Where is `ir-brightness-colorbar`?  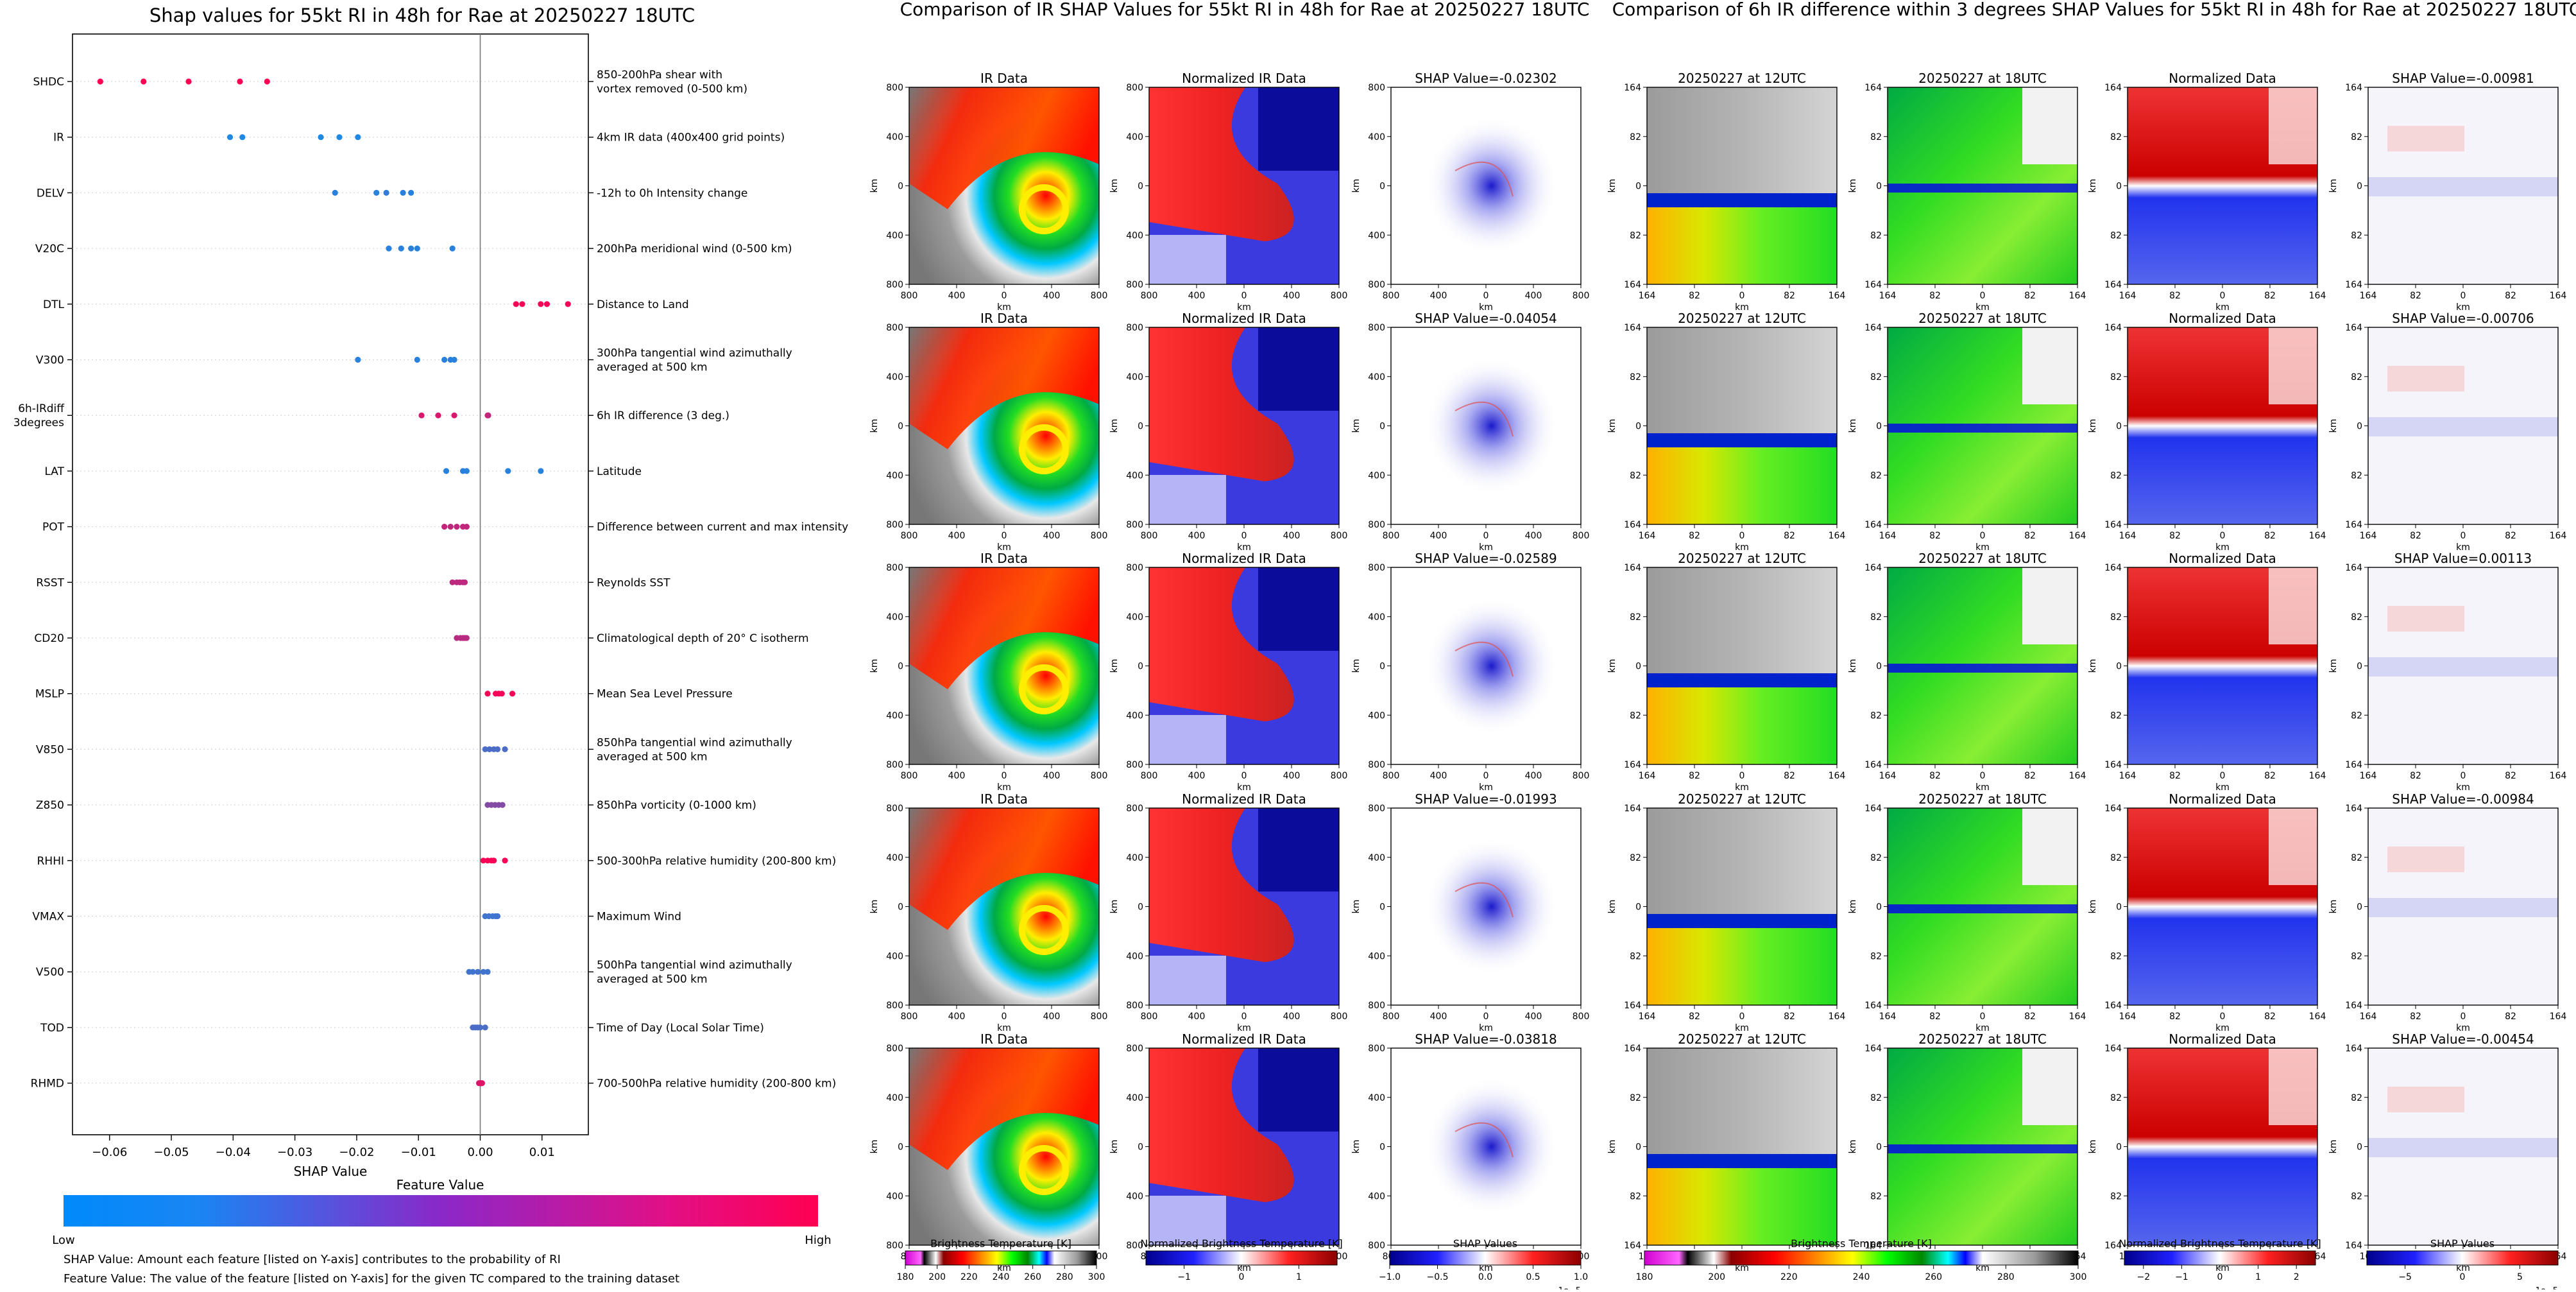 ir-brightness-colorbar is located at coordinates (1001, 1258).